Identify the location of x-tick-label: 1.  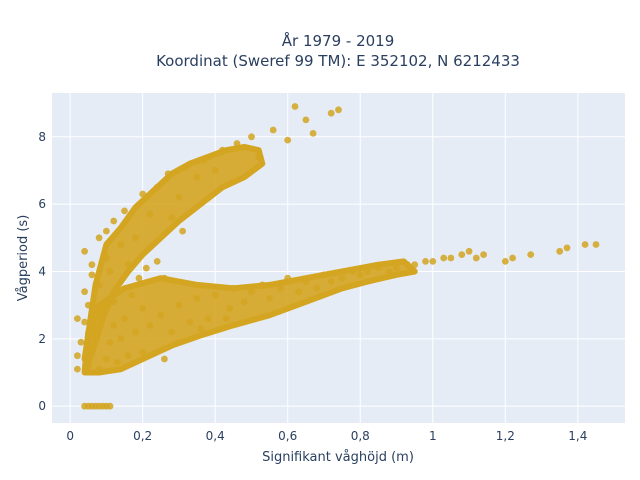
(433, 436).